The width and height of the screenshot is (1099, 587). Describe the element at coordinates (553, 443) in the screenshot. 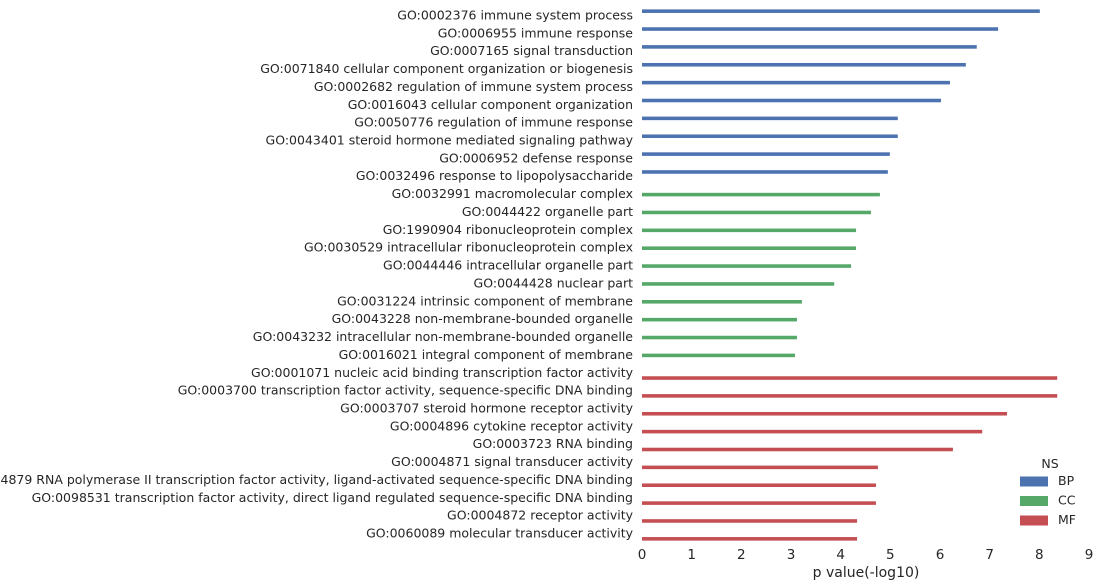

I see `y-tick-label: GO:0003723 RNA binding` at that location.